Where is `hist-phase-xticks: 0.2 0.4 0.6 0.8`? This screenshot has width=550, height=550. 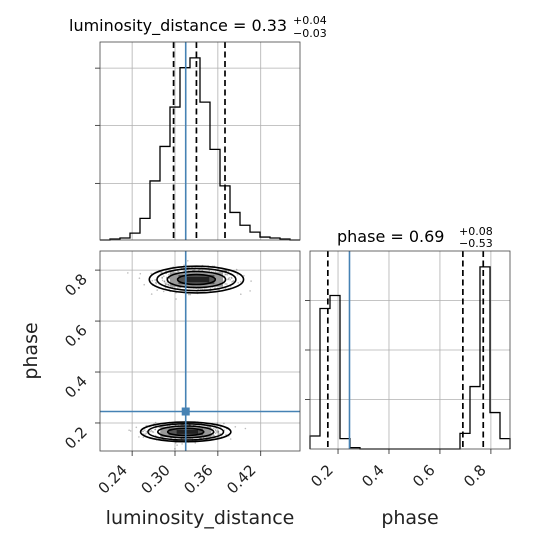 hist-phase-xticks: 0.2 0.4 0.6 0.8 is located at coordinates (399, 470).